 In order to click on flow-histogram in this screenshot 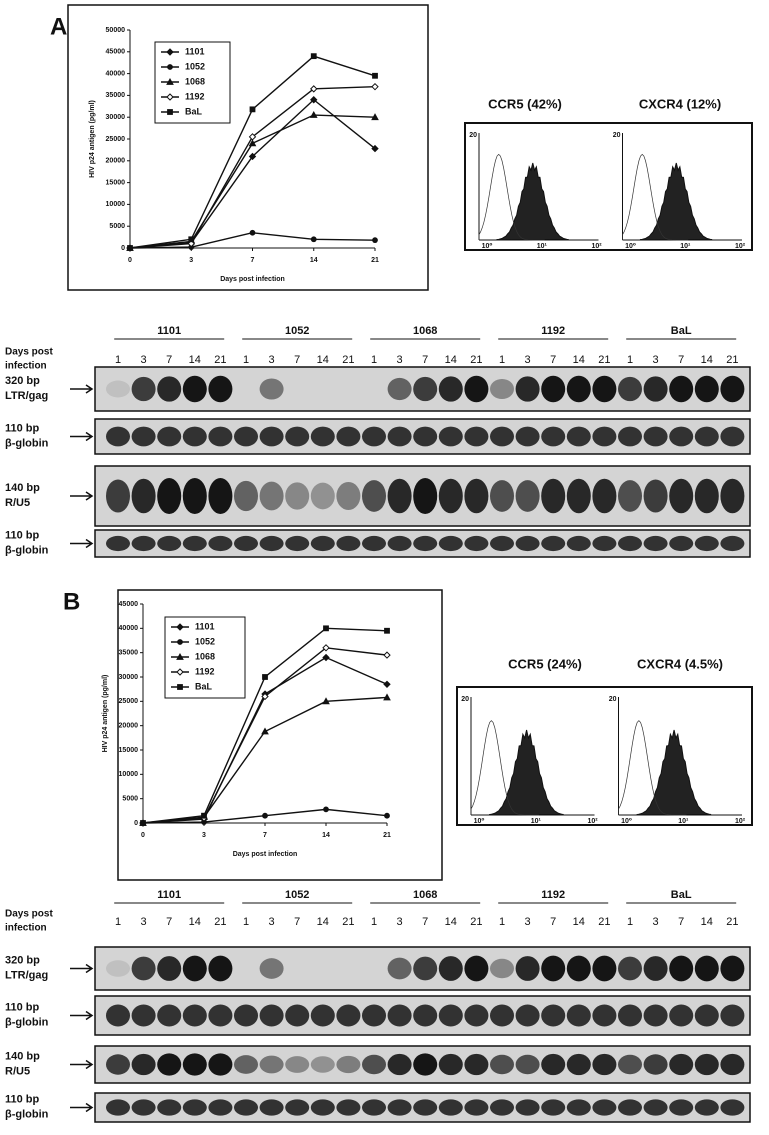, I will do `click(532, 201)`.